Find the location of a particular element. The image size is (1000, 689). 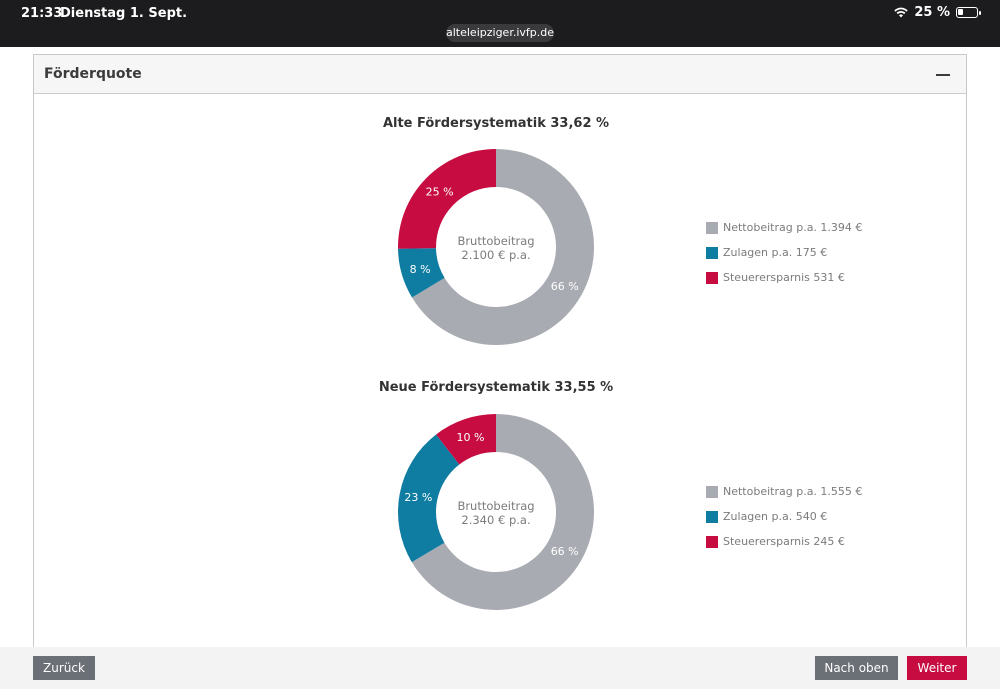

status-date: Dienstag 1. Sept. is located at coordinates (124, 13).